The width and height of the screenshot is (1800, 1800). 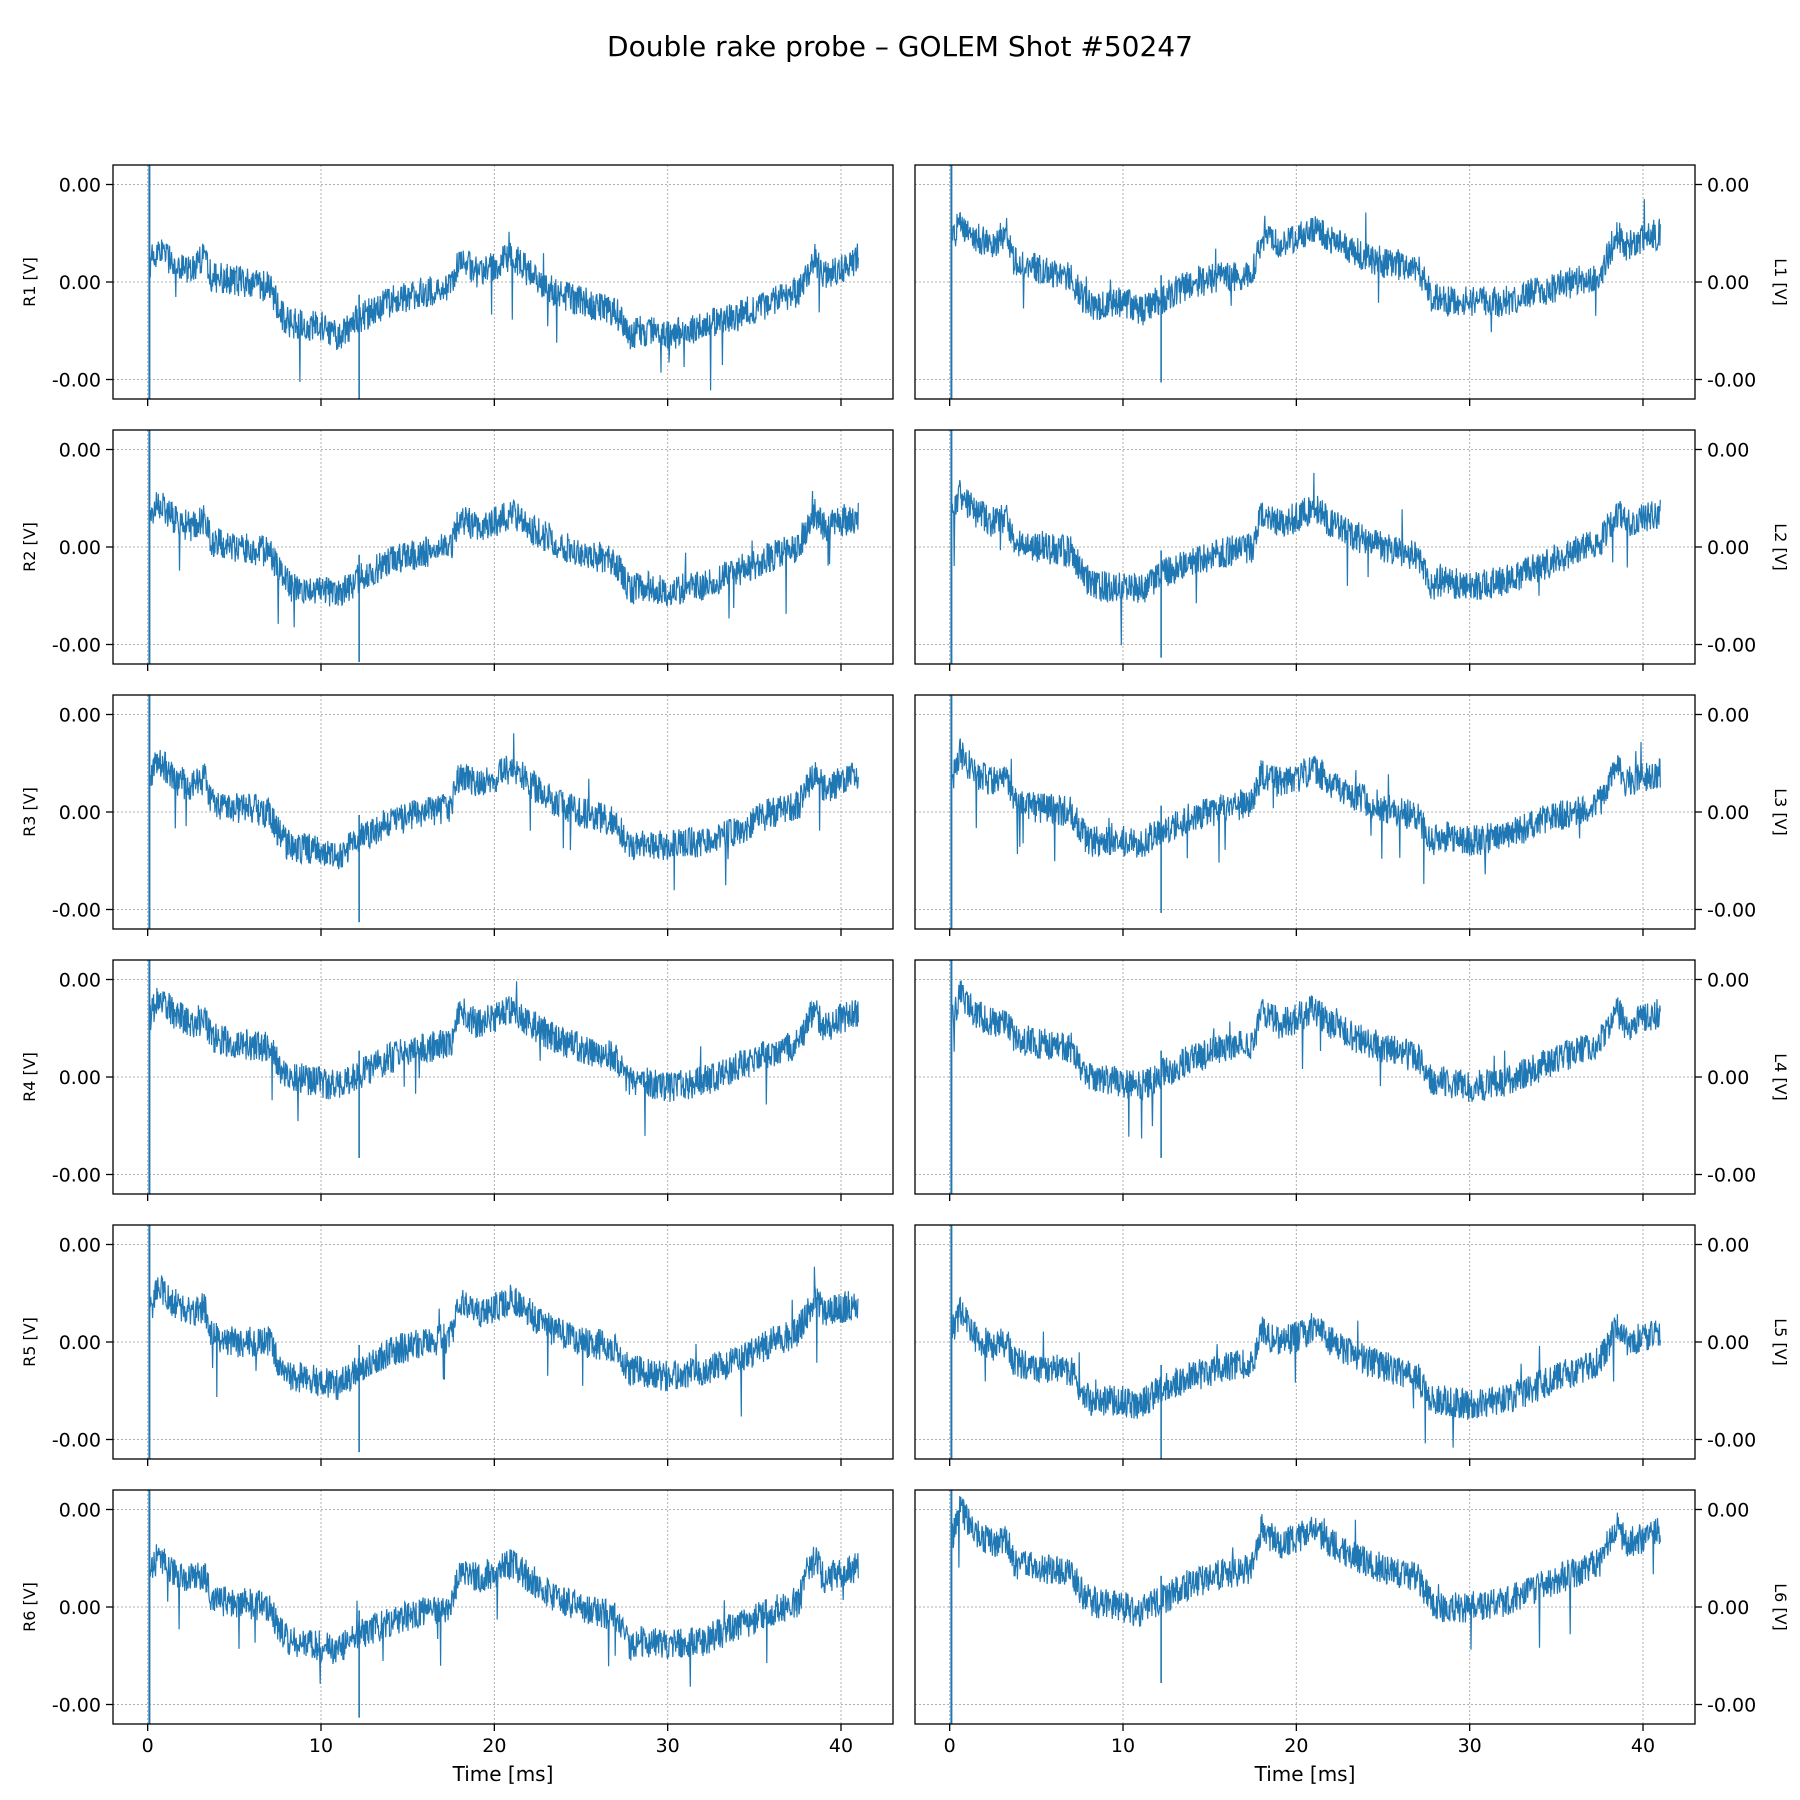 I want to click on y-axis-label: R5 [V], so click(x=29, y=1342).